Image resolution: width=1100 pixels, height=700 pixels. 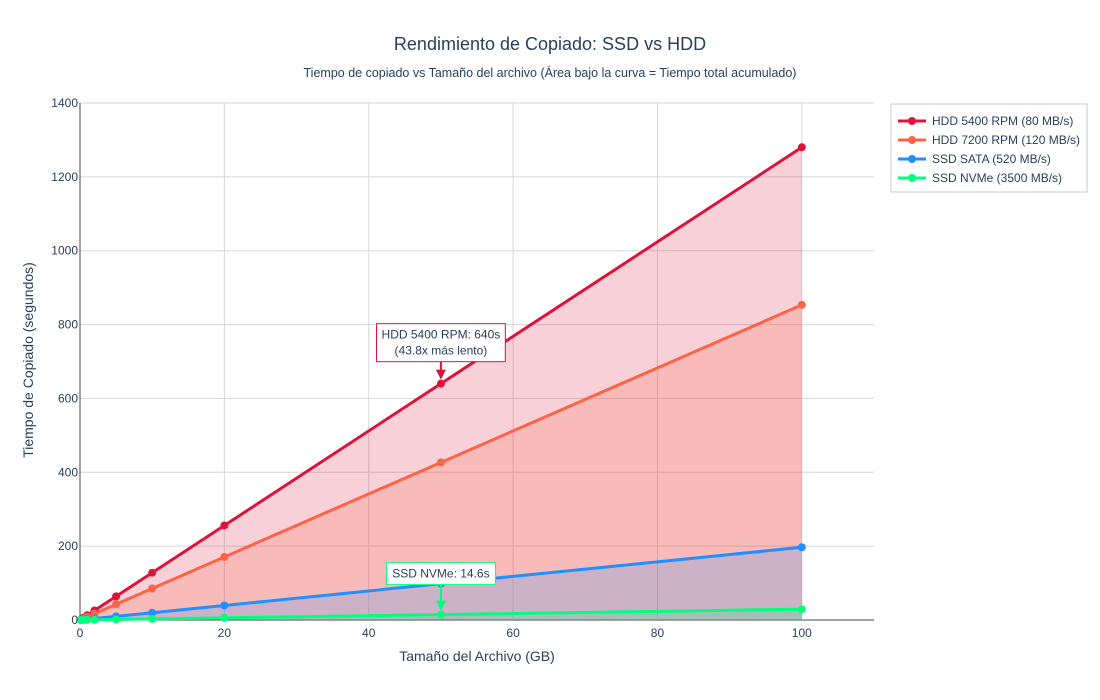 What do you see at coordinates (513, 633) in the screenshot?
I see `x-tick-label: 60` at bounding box center [513, 633].